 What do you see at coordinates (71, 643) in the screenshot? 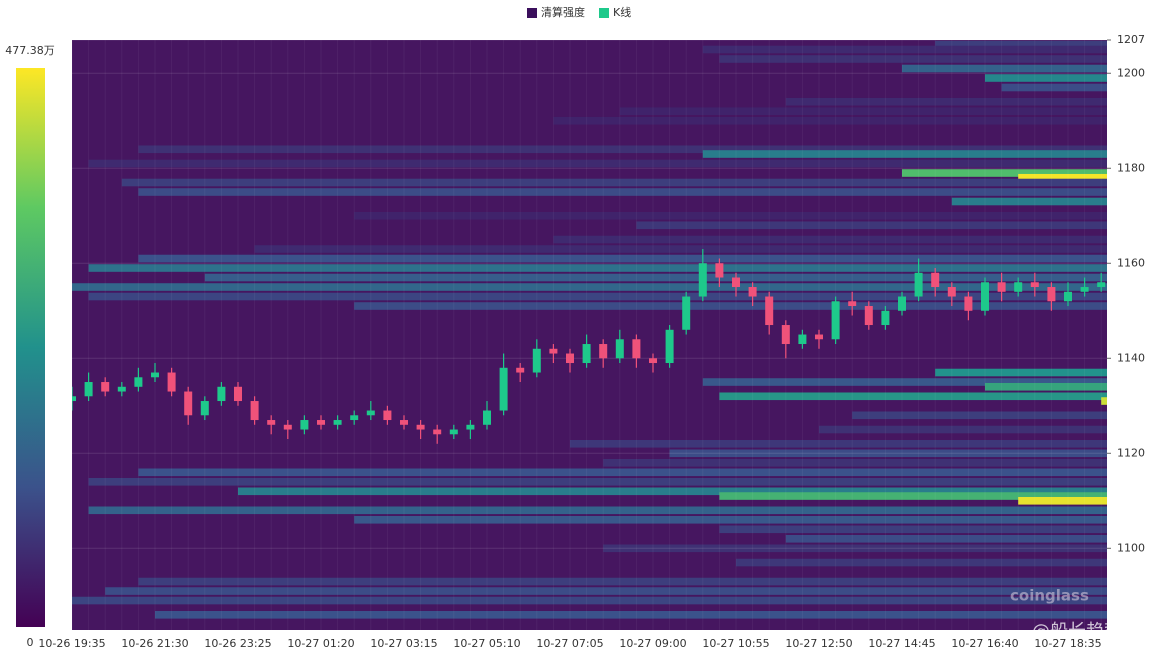
I see `x-tick-label: 10-26 19:35` at bounding box center [71, 643].